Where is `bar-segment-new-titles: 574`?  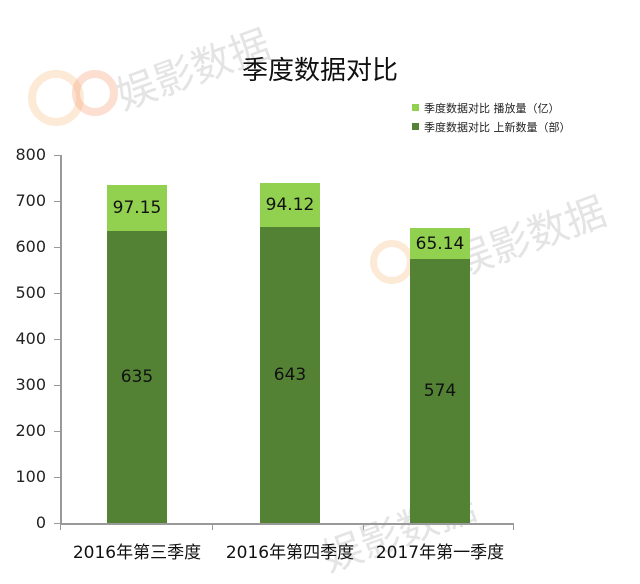
bar-segment-new-titles: 574 is located at coordinates (440, 391).